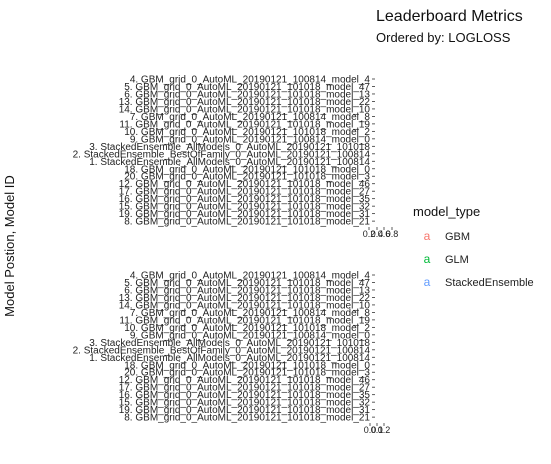 Image resolution: width=551 pixels, height=464 pixels. Describe the element at coordinates (377, 234) in the screenshot. I see `x-tick-label: 0.4` at that location.